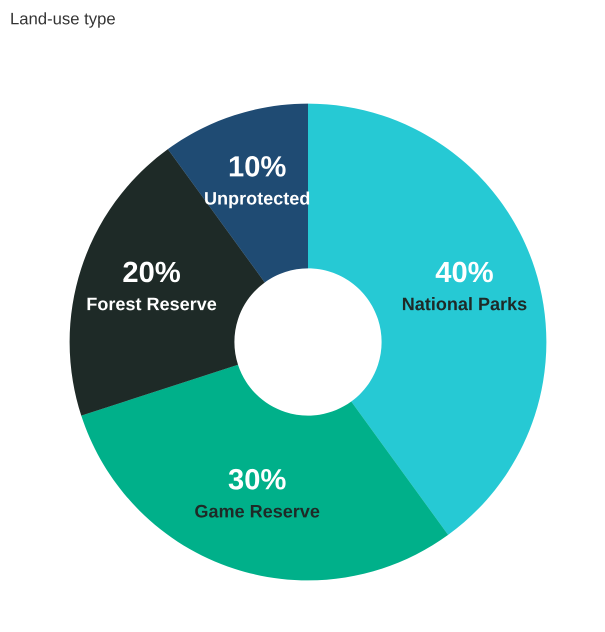 Image resolution: width=605 pixels, height=632 pixels. Describe the element at coordinates (151, 272) in the screenshot. I see `data-label: 20%` at that location.